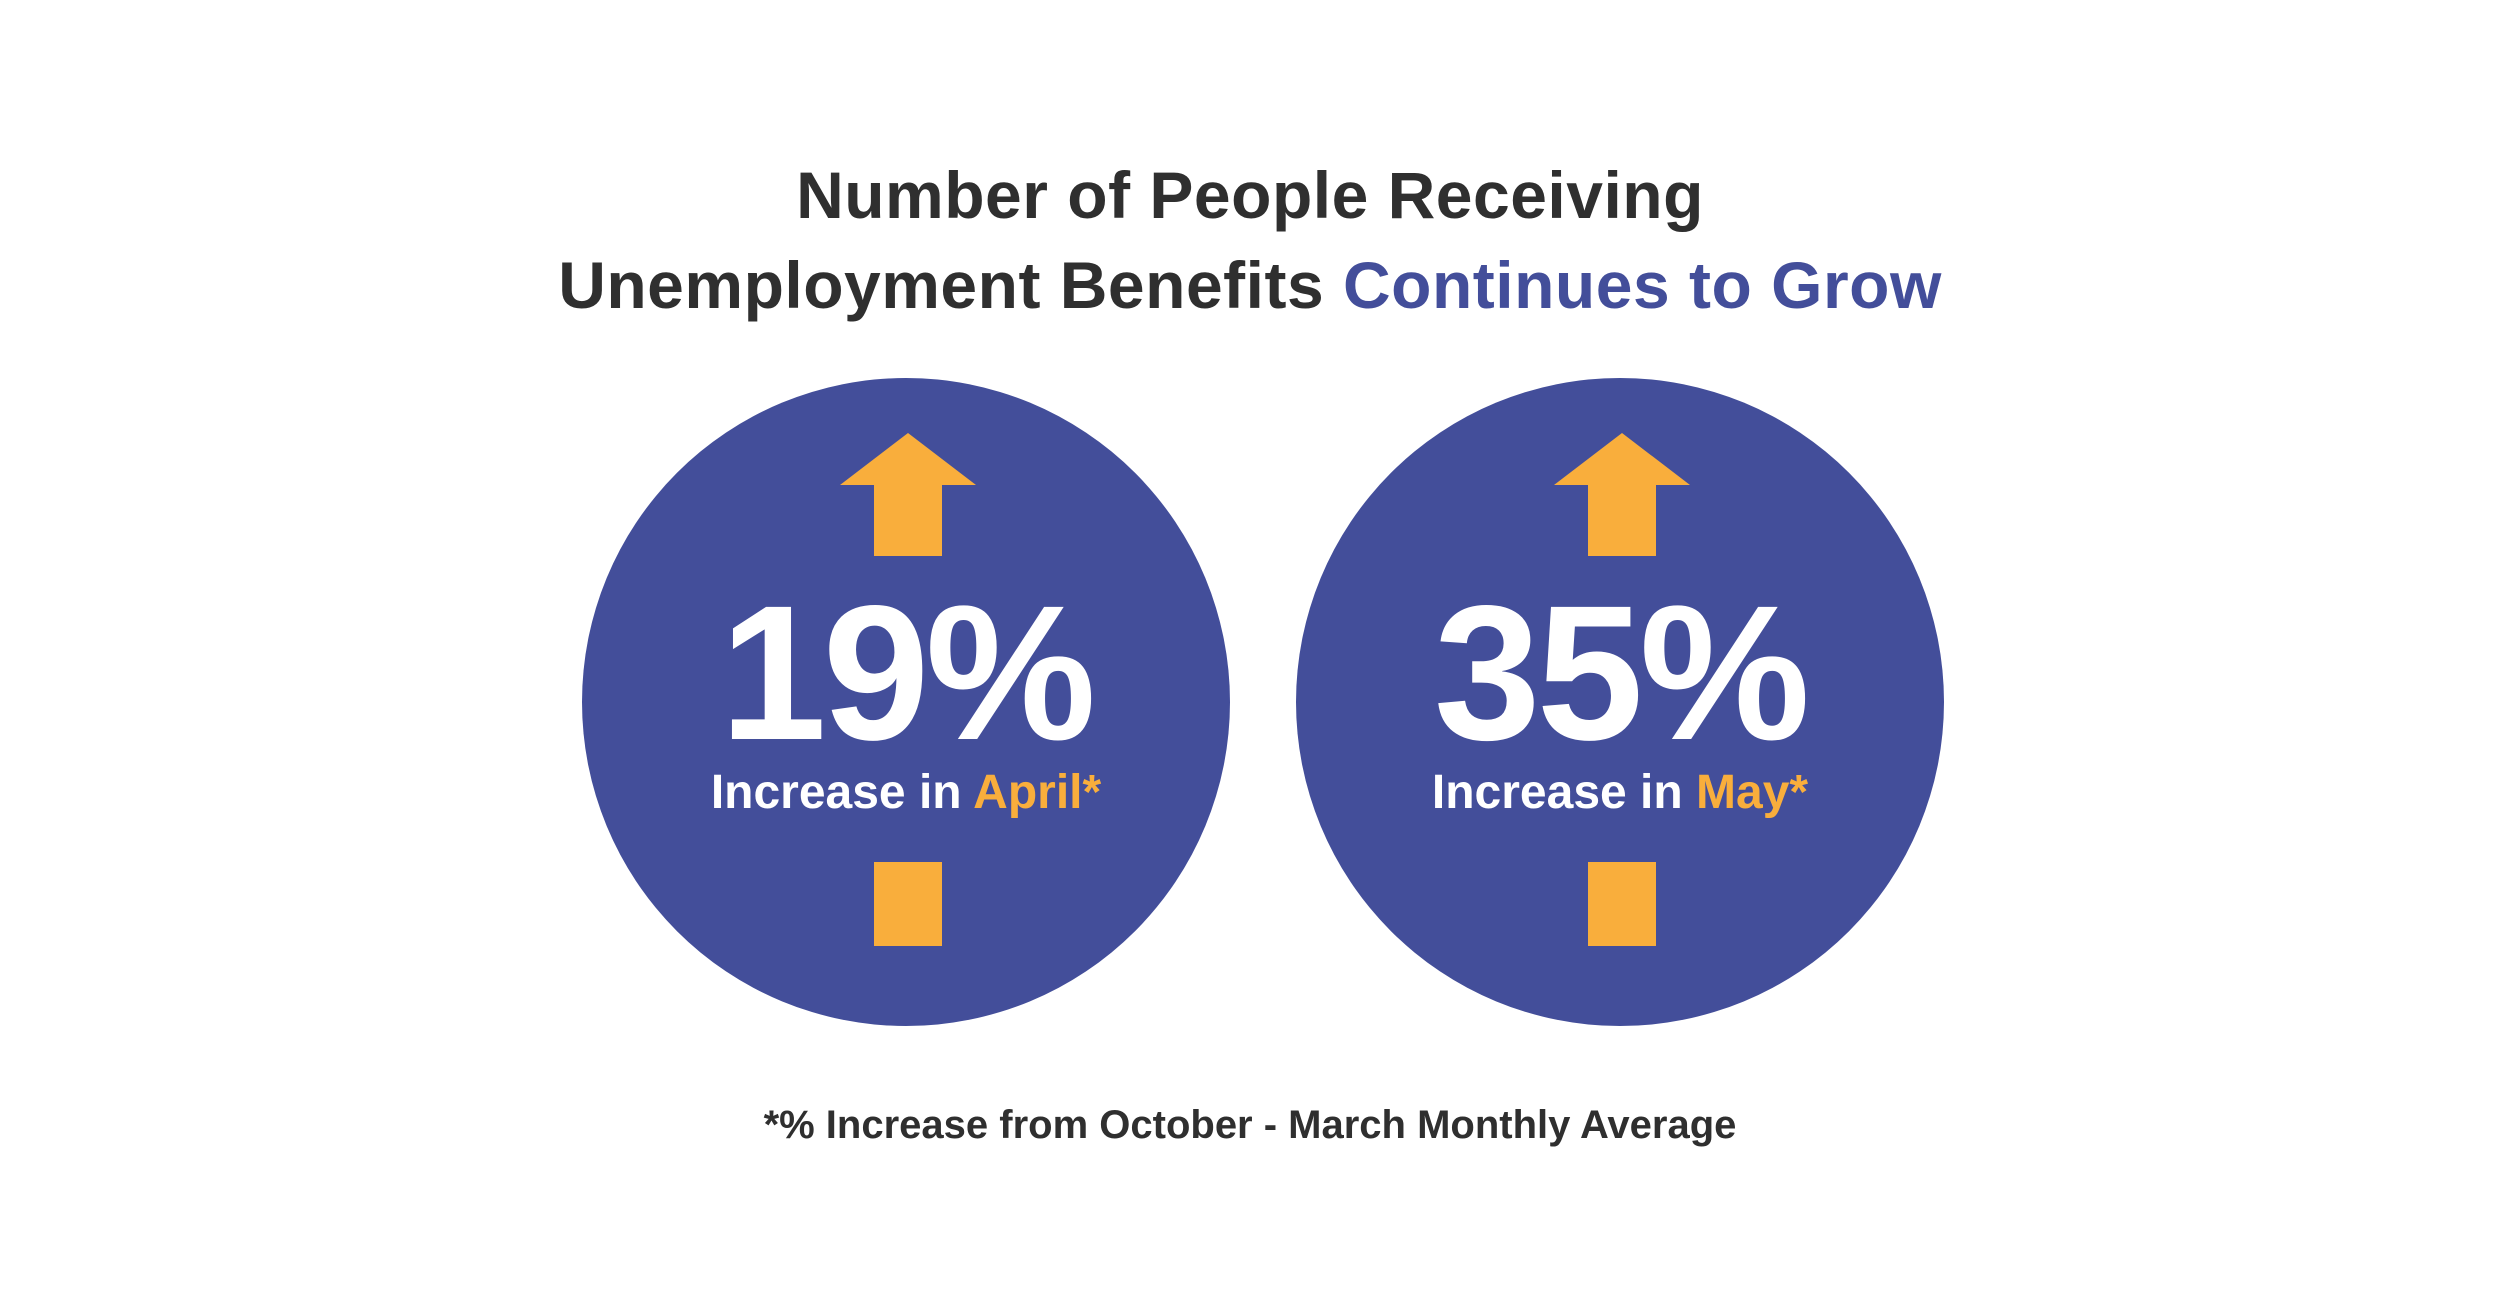  I want to click on title-line-2-plain: Unemployment Benefits, so click(950, 285).